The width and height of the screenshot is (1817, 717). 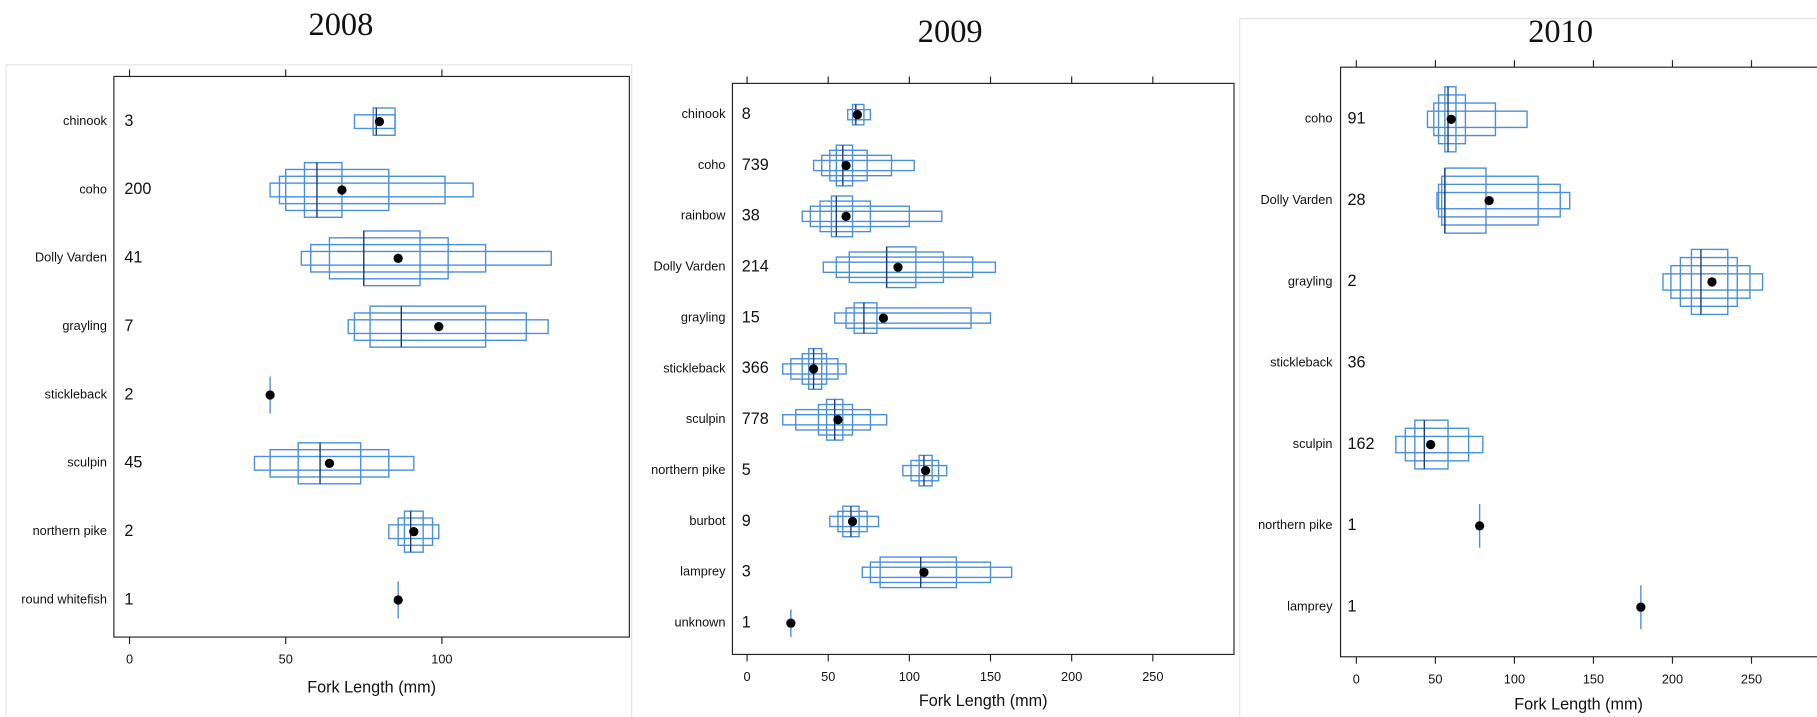 What do you see at coordinates (703, 571) in the screenshot?
I see `category-label: lamprey` at bounding box center [703, 571].